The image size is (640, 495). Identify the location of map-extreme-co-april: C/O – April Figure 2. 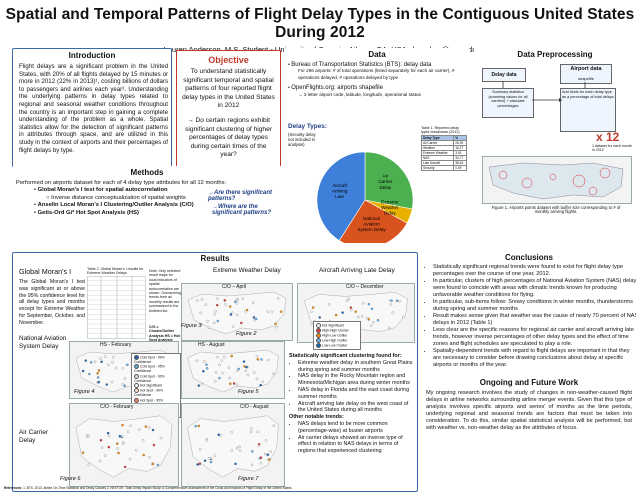
(237, 312).